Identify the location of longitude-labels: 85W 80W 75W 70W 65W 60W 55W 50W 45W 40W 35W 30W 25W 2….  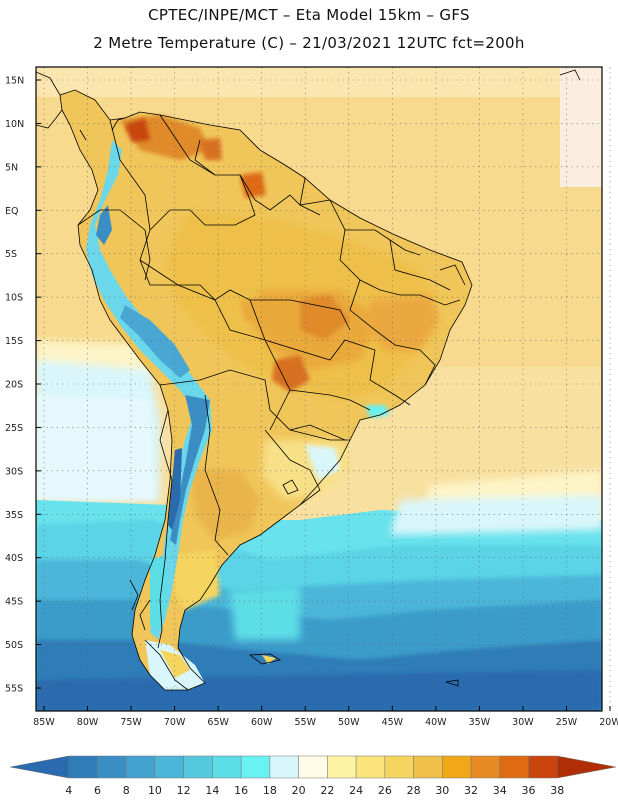
(325, 717).